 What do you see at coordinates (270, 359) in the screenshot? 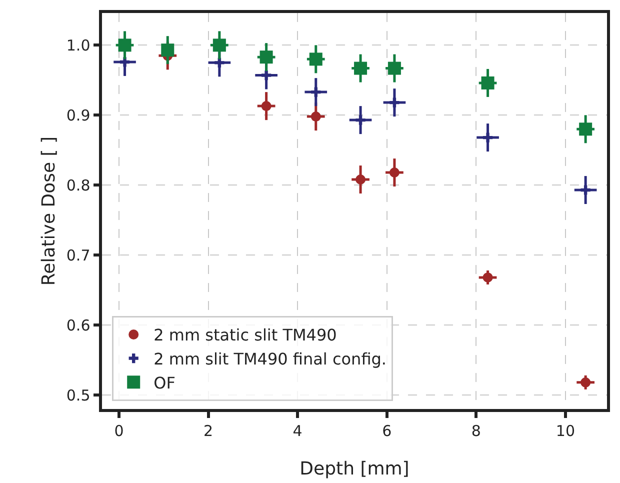
I see `legend-label: 2 mm slit TM490 final config.` at bounding box center [270, 359].